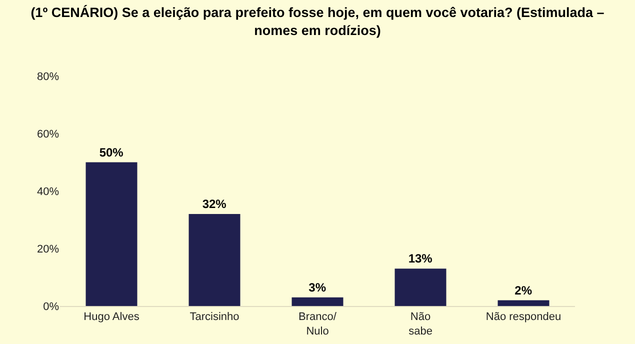 The height and width of the screenshot is (344, 635). What do you see at coordinates (420, 324) in the screenshot?
I see `x-tick-label: Não sabe` at bounding box center [420, 324].